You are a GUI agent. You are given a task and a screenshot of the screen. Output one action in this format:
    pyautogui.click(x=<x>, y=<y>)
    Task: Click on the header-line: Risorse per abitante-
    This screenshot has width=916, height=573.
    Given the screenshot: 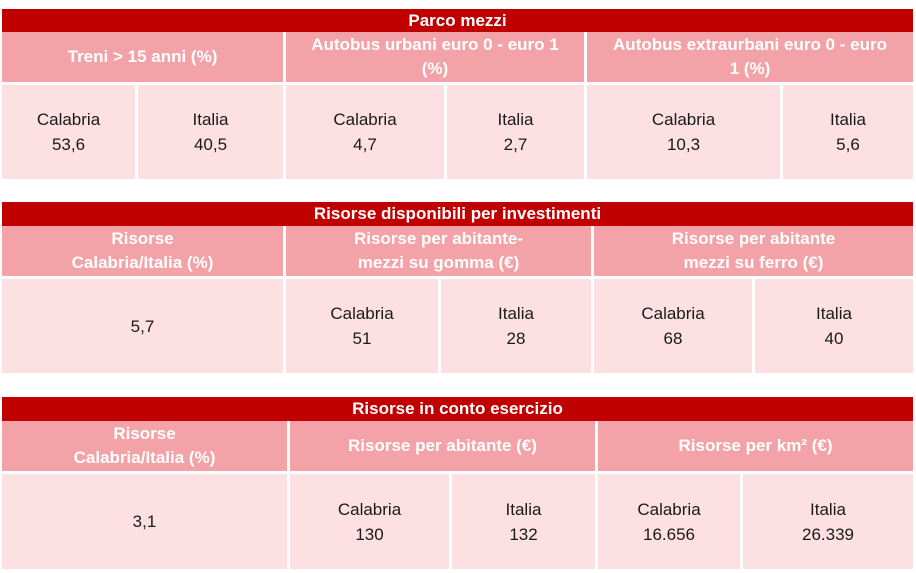 What is the action you would take?
    pyautogui.click(x=438, y=238)
    